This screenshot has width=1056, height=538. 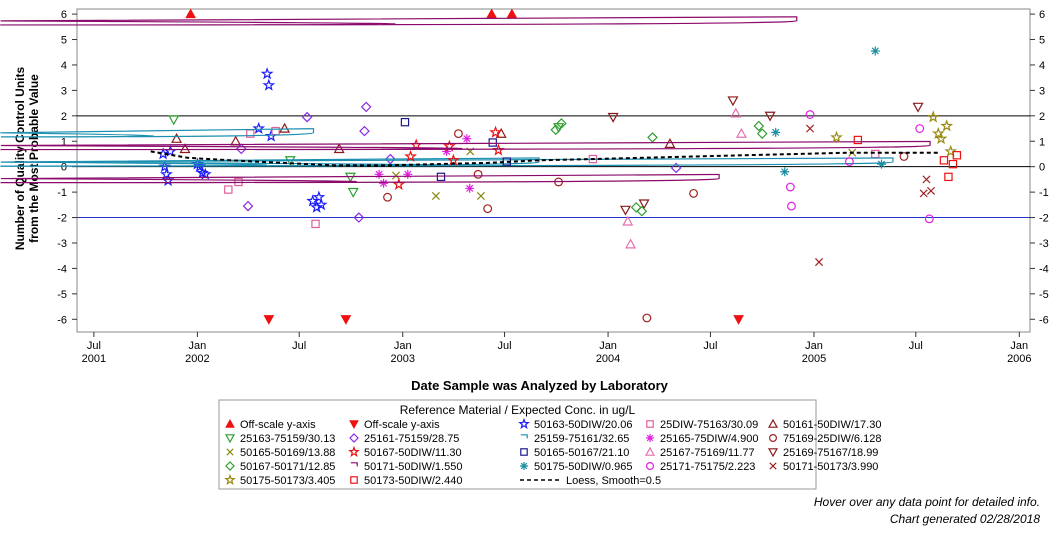 What do you see at coordinates (830, 453) in the screenshot?
I see `legend-entry: 25169-75167/18.99` at bounding box center [830, 453].